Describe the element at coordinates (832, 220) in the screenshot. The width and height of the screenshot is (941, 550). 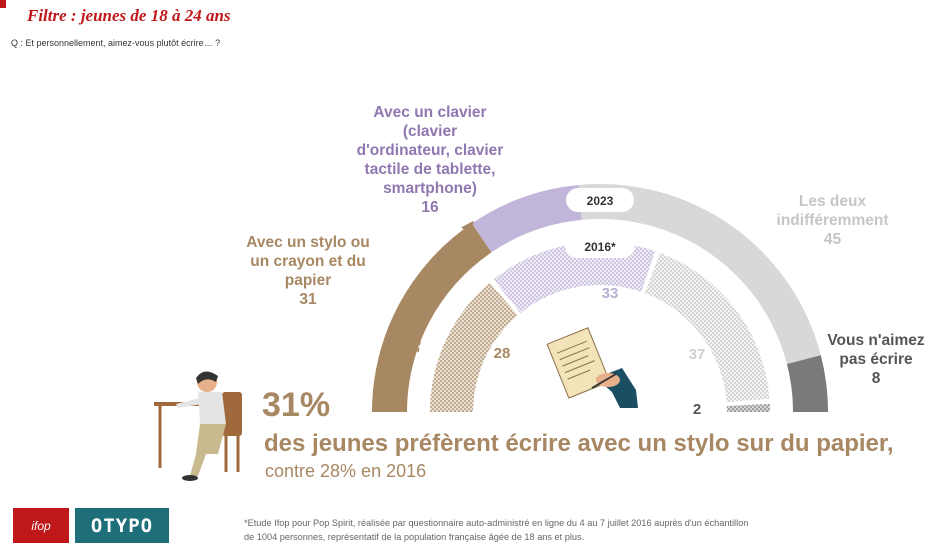
I see `label-deux: Les deux indifféremment 45` at that location.